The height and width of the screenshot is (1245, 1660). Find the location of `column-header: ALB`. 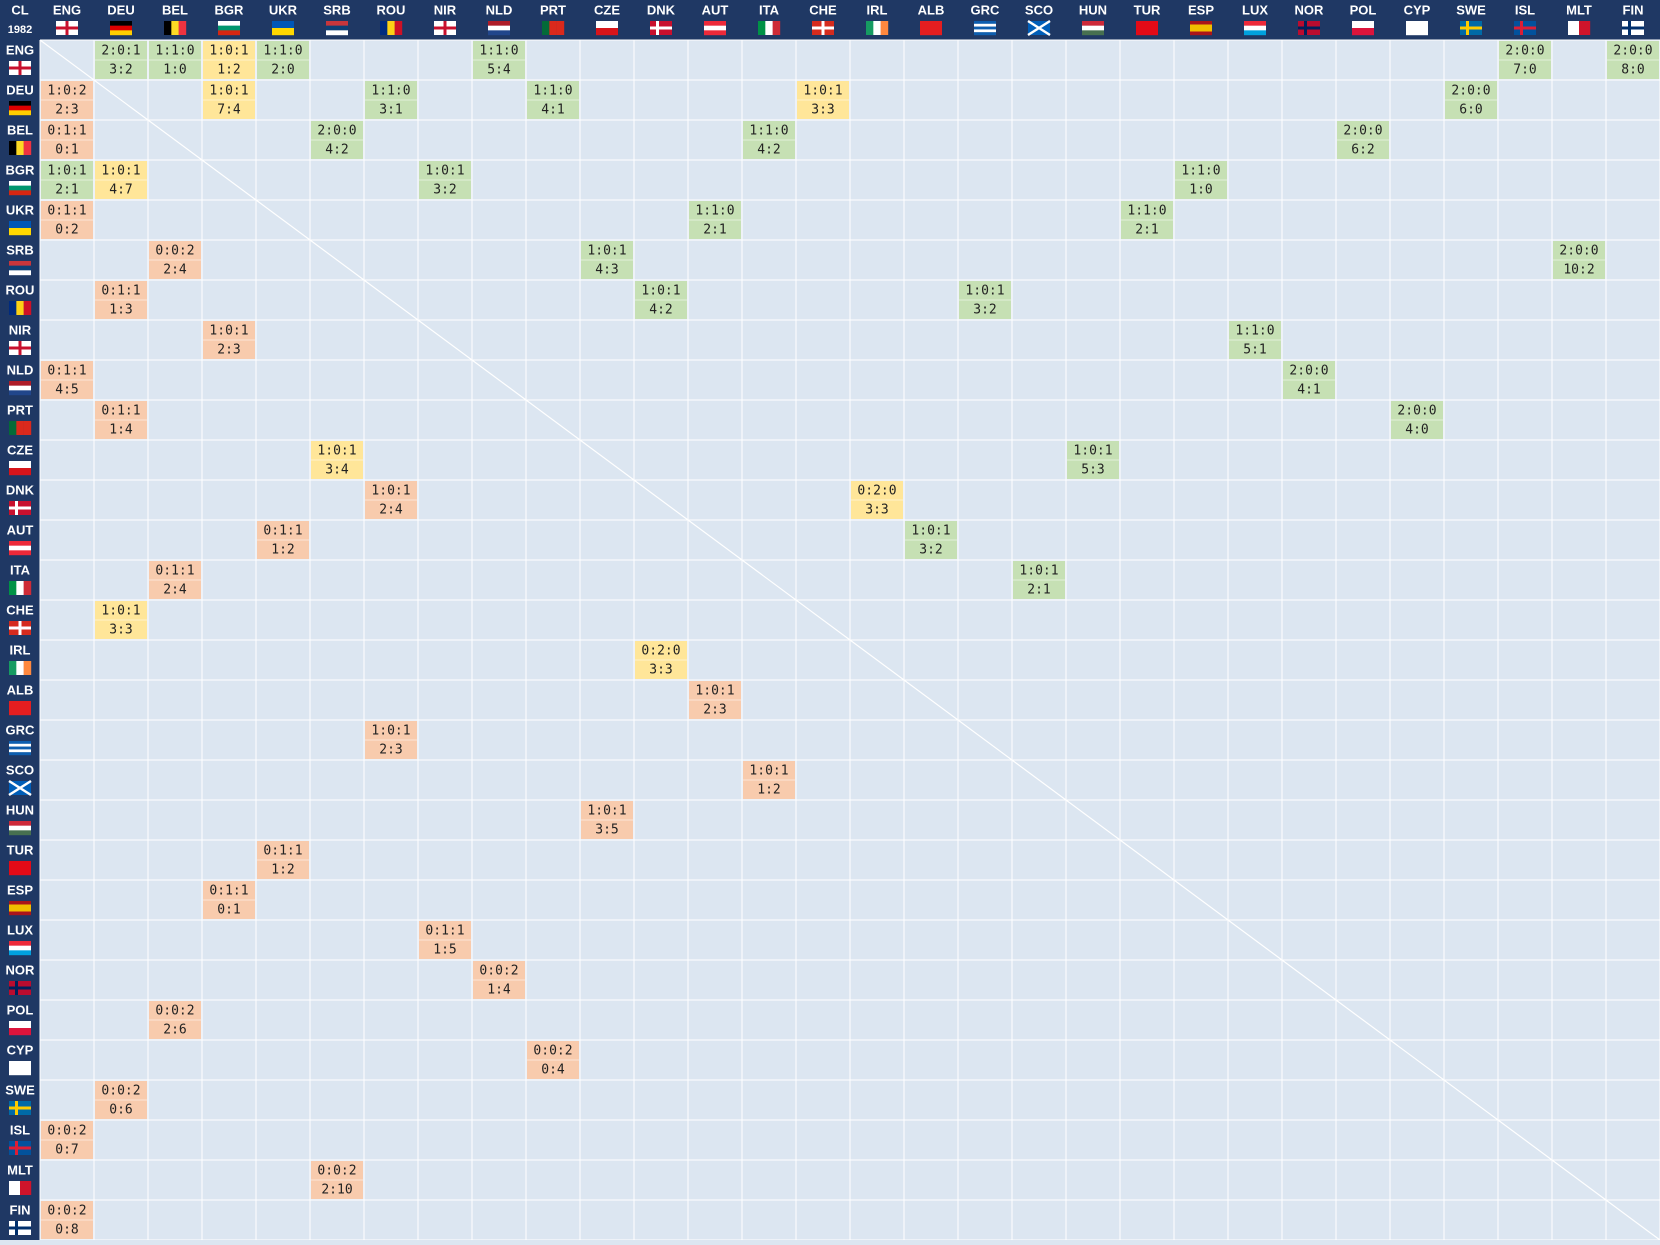

column-header: ALB is located at coordinates (931, 9).